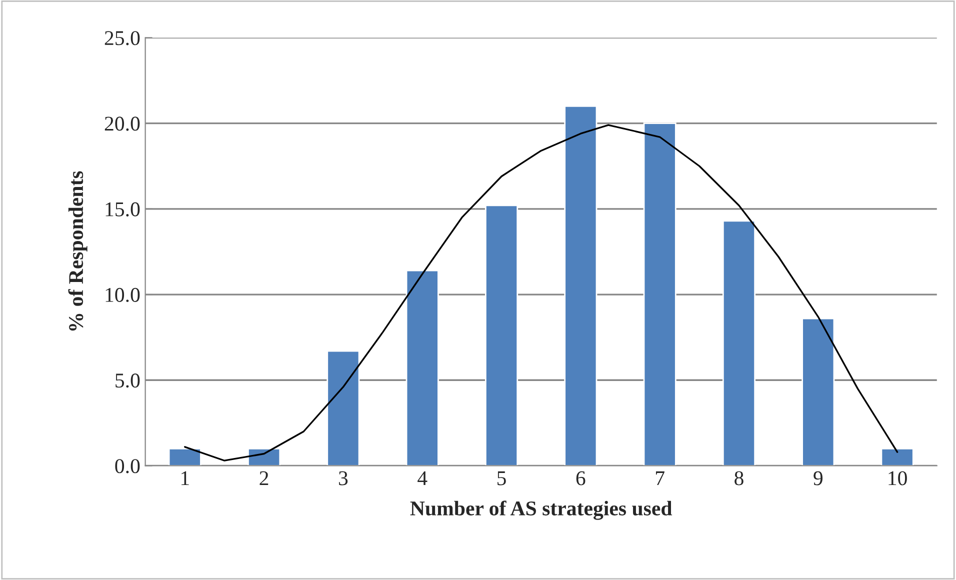 The width and height of the screenshot is (956, 580). What do you see at coordinates (122, 123) in the screenshot?
I see `y-tick-label: 20.0` at bounding box center [122, 123].